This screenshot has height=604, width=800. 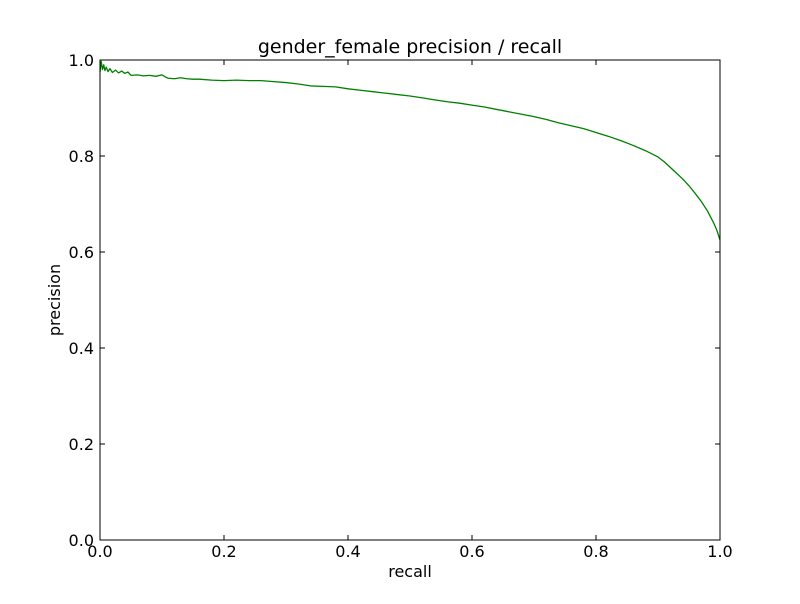 I want to click on x-axis-label: recall, so click(x=410, y=571).